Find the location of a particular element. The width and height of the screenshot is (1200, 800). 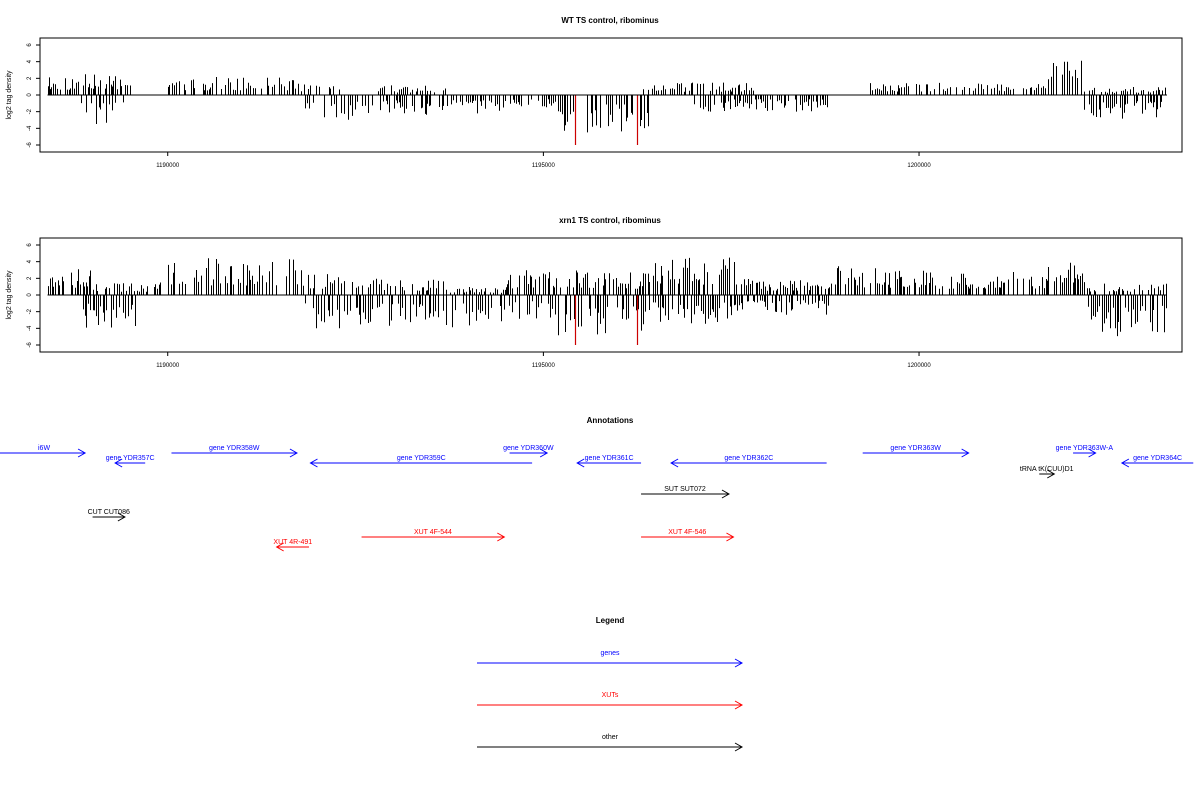

legend-panel: Legend genes XUTs other is located at coordinates (610, 684).